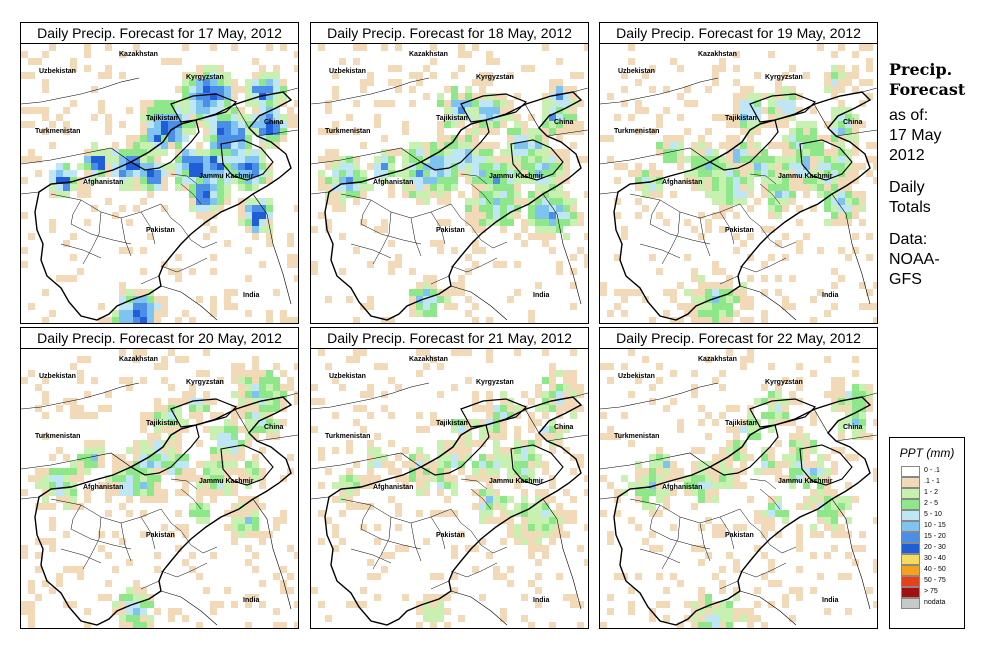  I want to click on legend-entry: 0 - .1, so click(927, 471).